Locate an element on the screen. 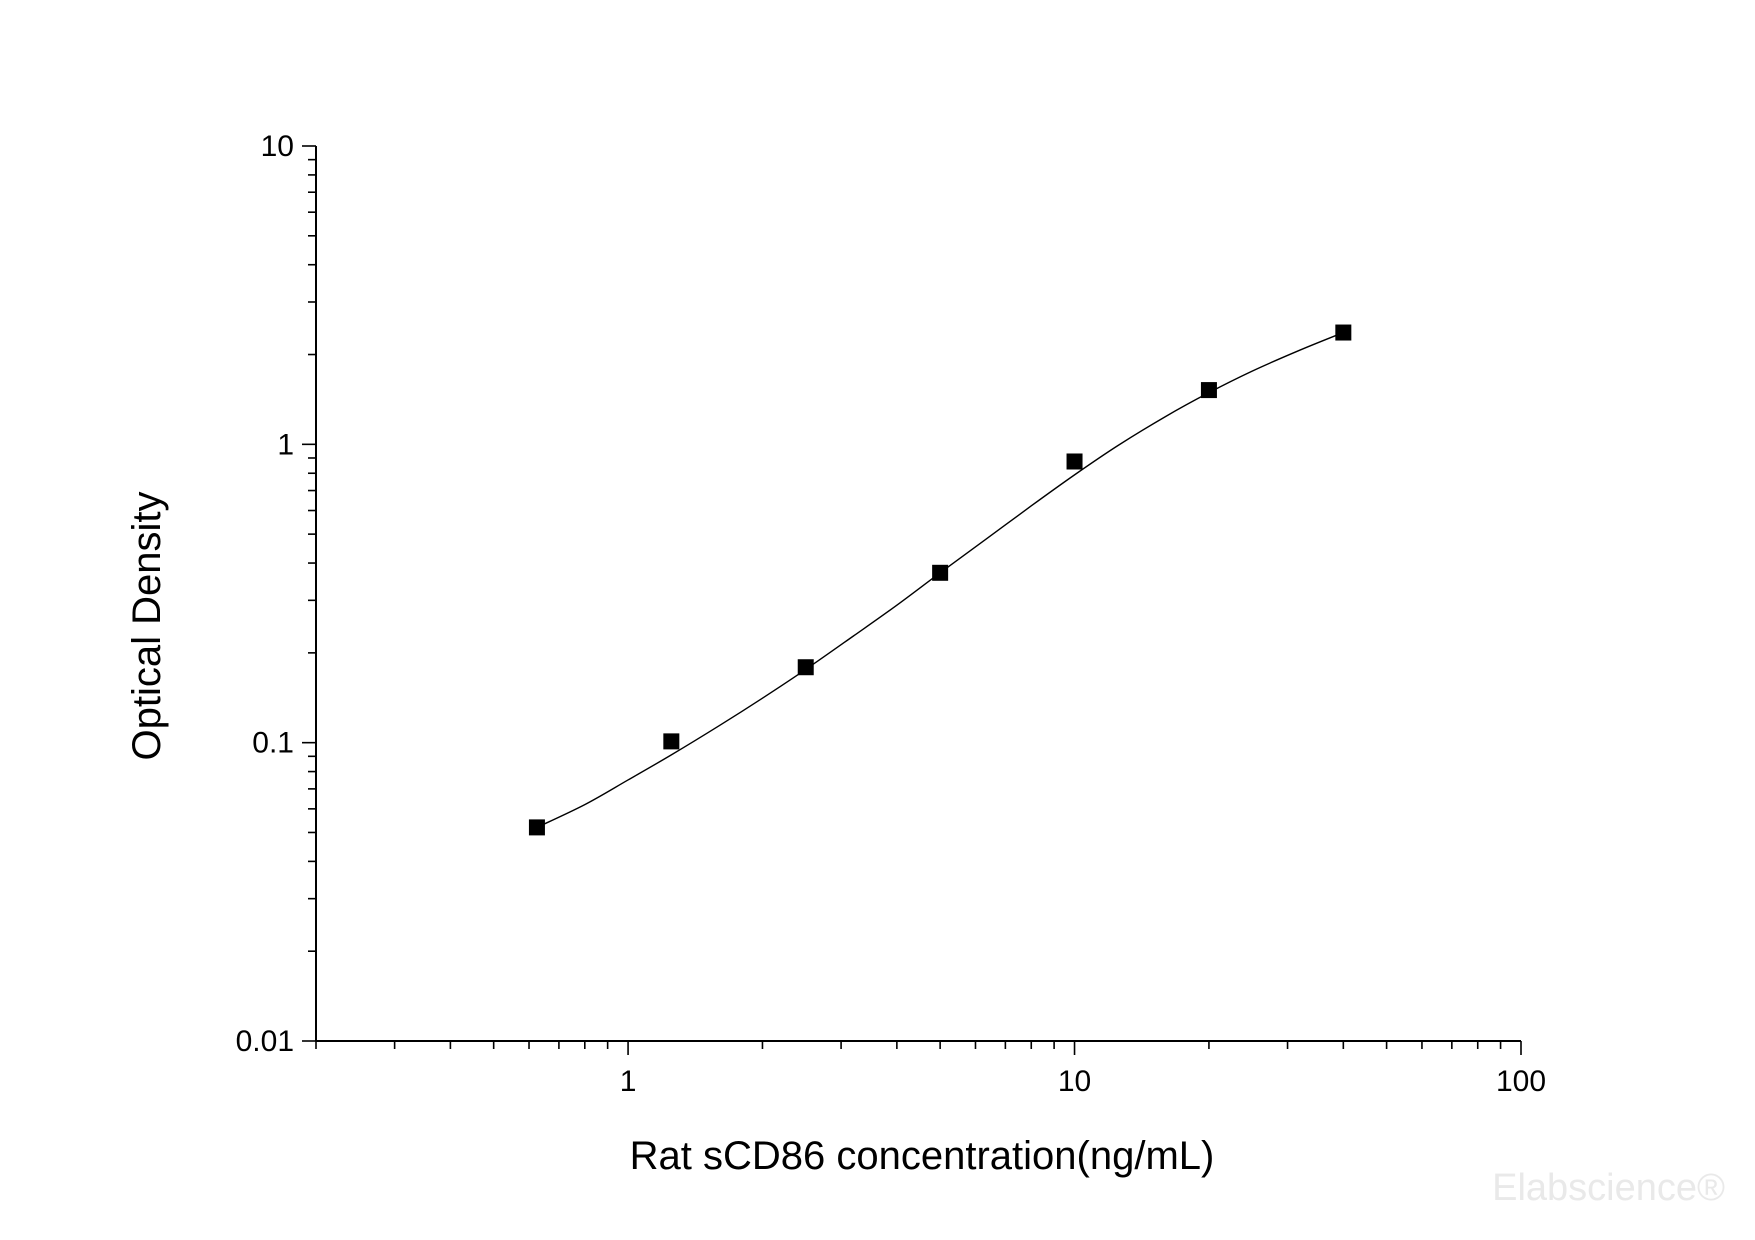 The width and height of the screenshot is (1755, 1240). y-tick-label: 10 is located at coordinates (277, 146).